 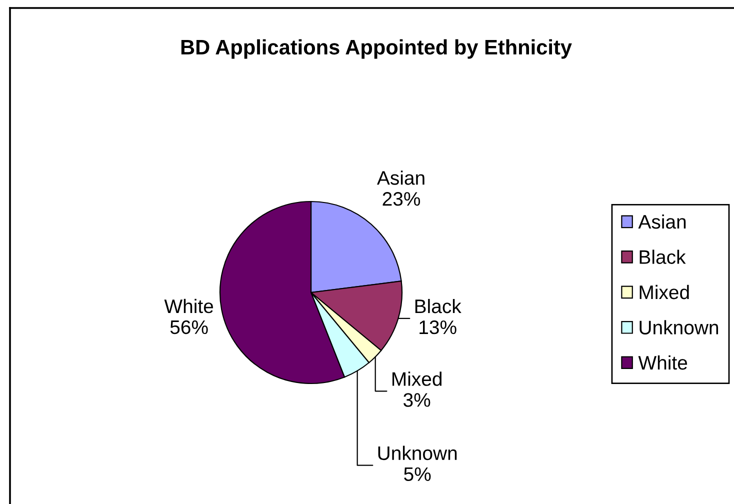 I want to click on data-label: 3%, so click(x=417, y=400).